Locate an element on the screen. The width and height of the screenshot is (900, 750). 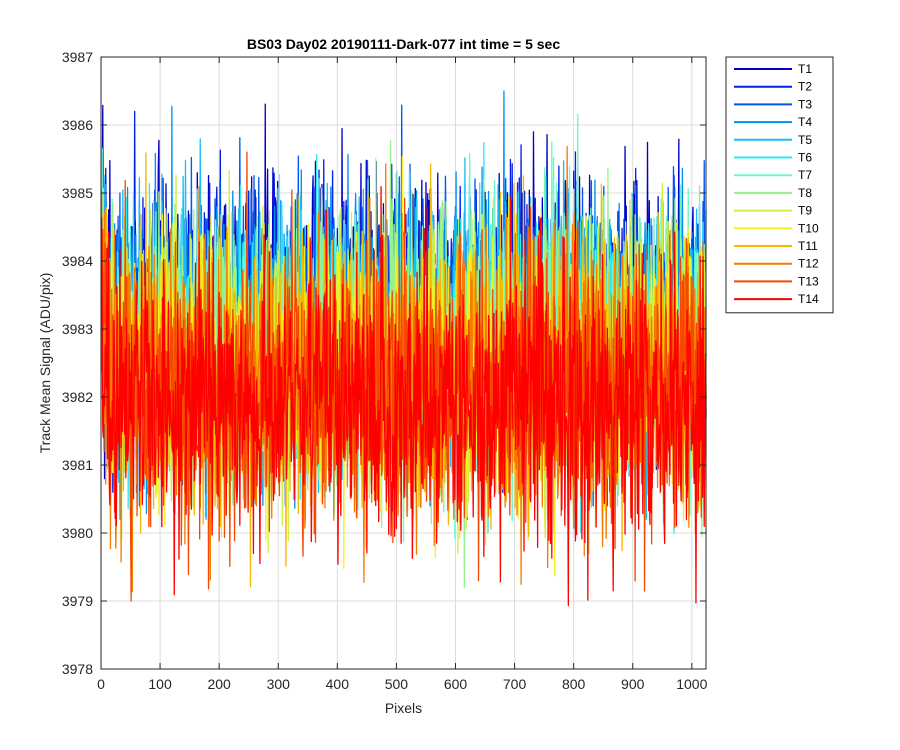
legend: T1 T2 T3 T4 T5 T6 T7 T8 T9 T10 T11 T12 T13 T14 is located at coordinates (779, 185).